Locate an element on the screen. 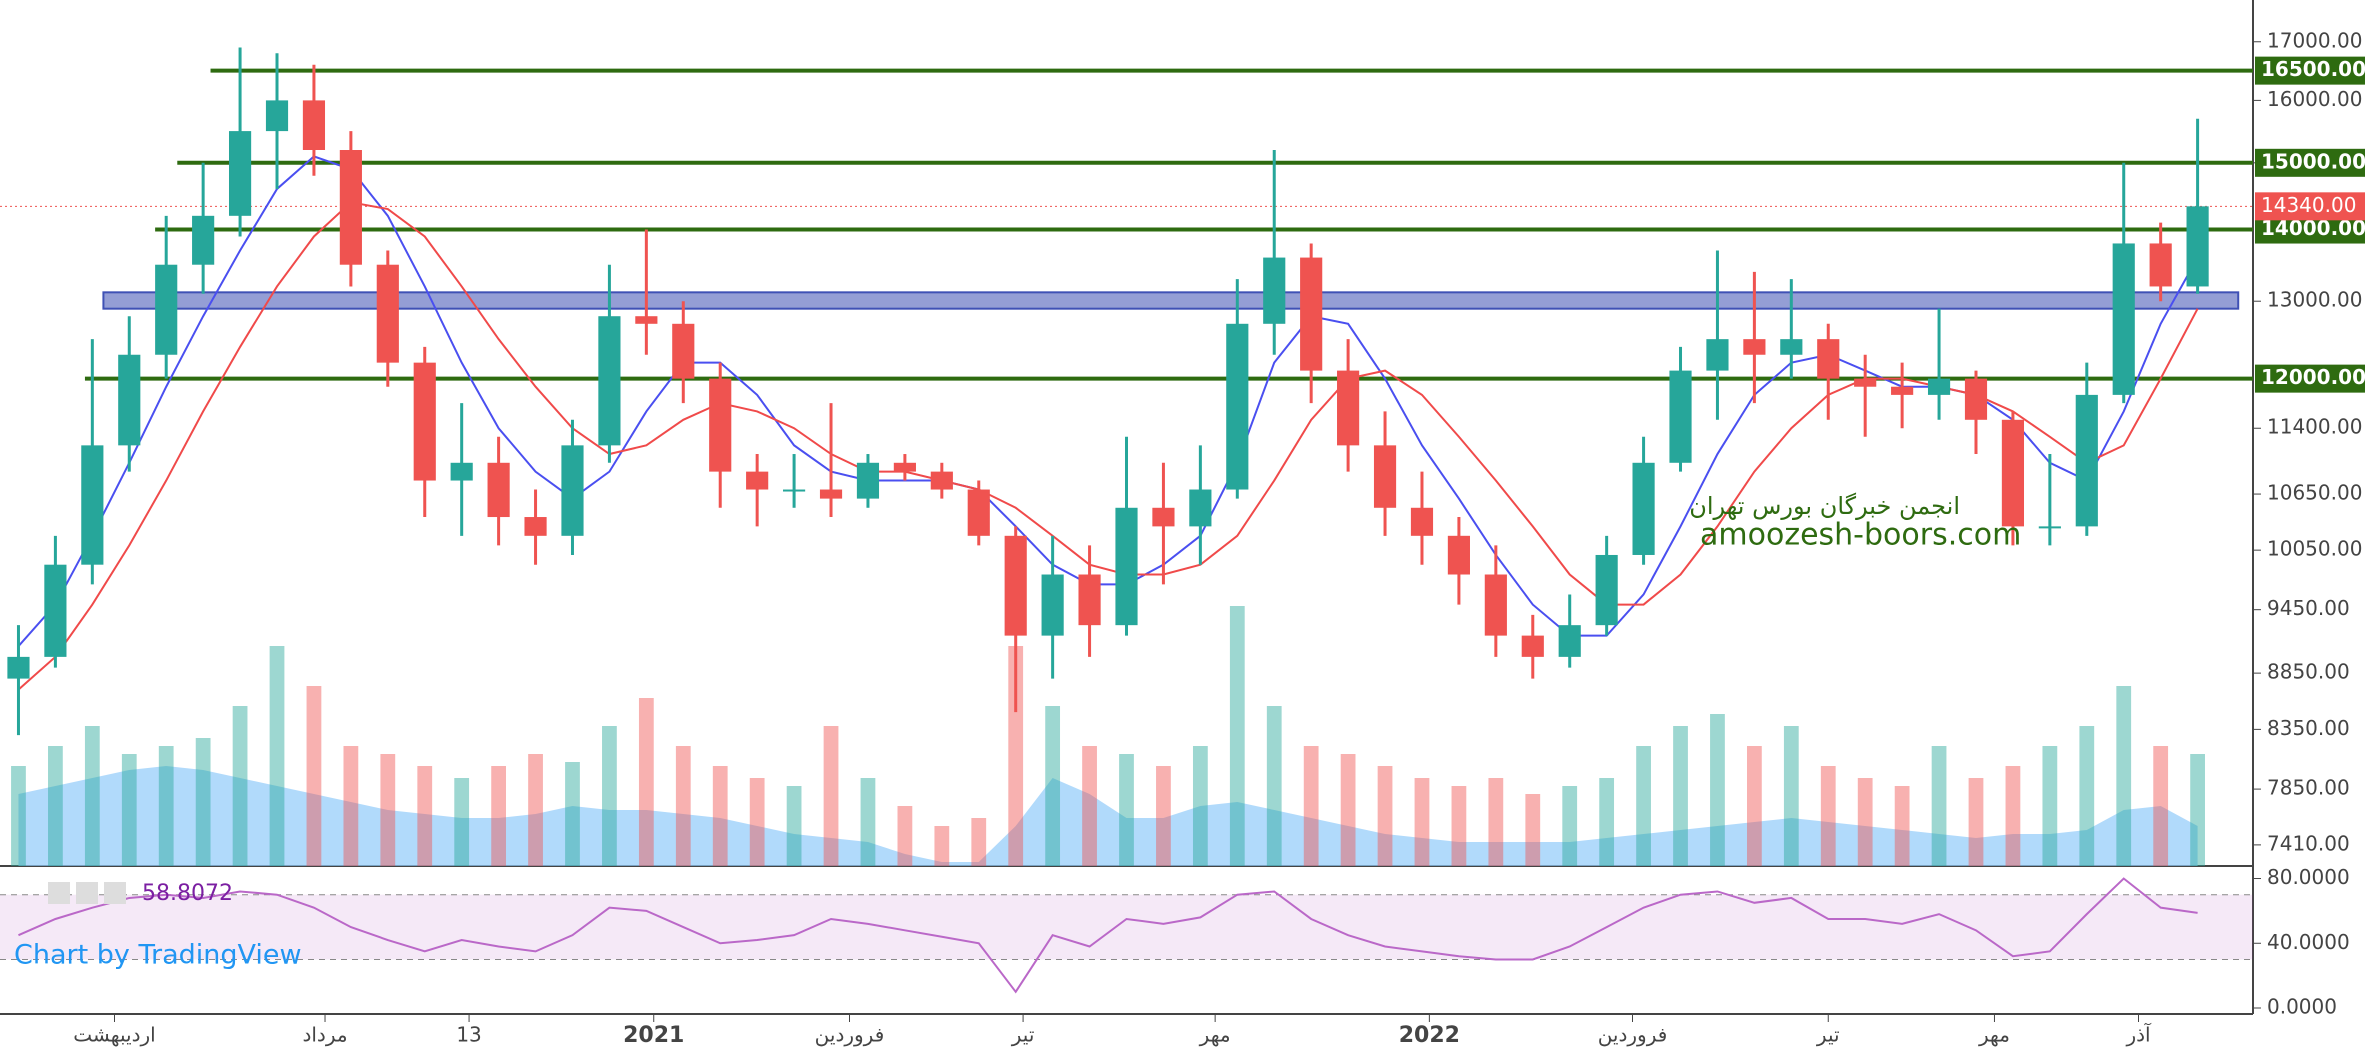  level-label: 15000.00 is located at coordinates (2313, 161).